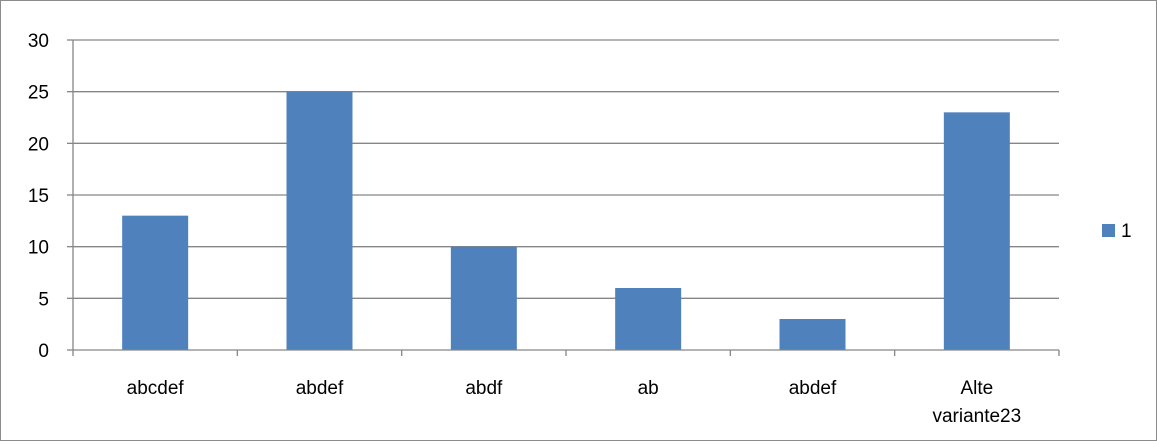 The width and height of the screenshot is (1157, 445). What do you see at coordinates (38, 248) in the screenshot?
I see `y-tick-label: 10` at bounding box center [38, 248].